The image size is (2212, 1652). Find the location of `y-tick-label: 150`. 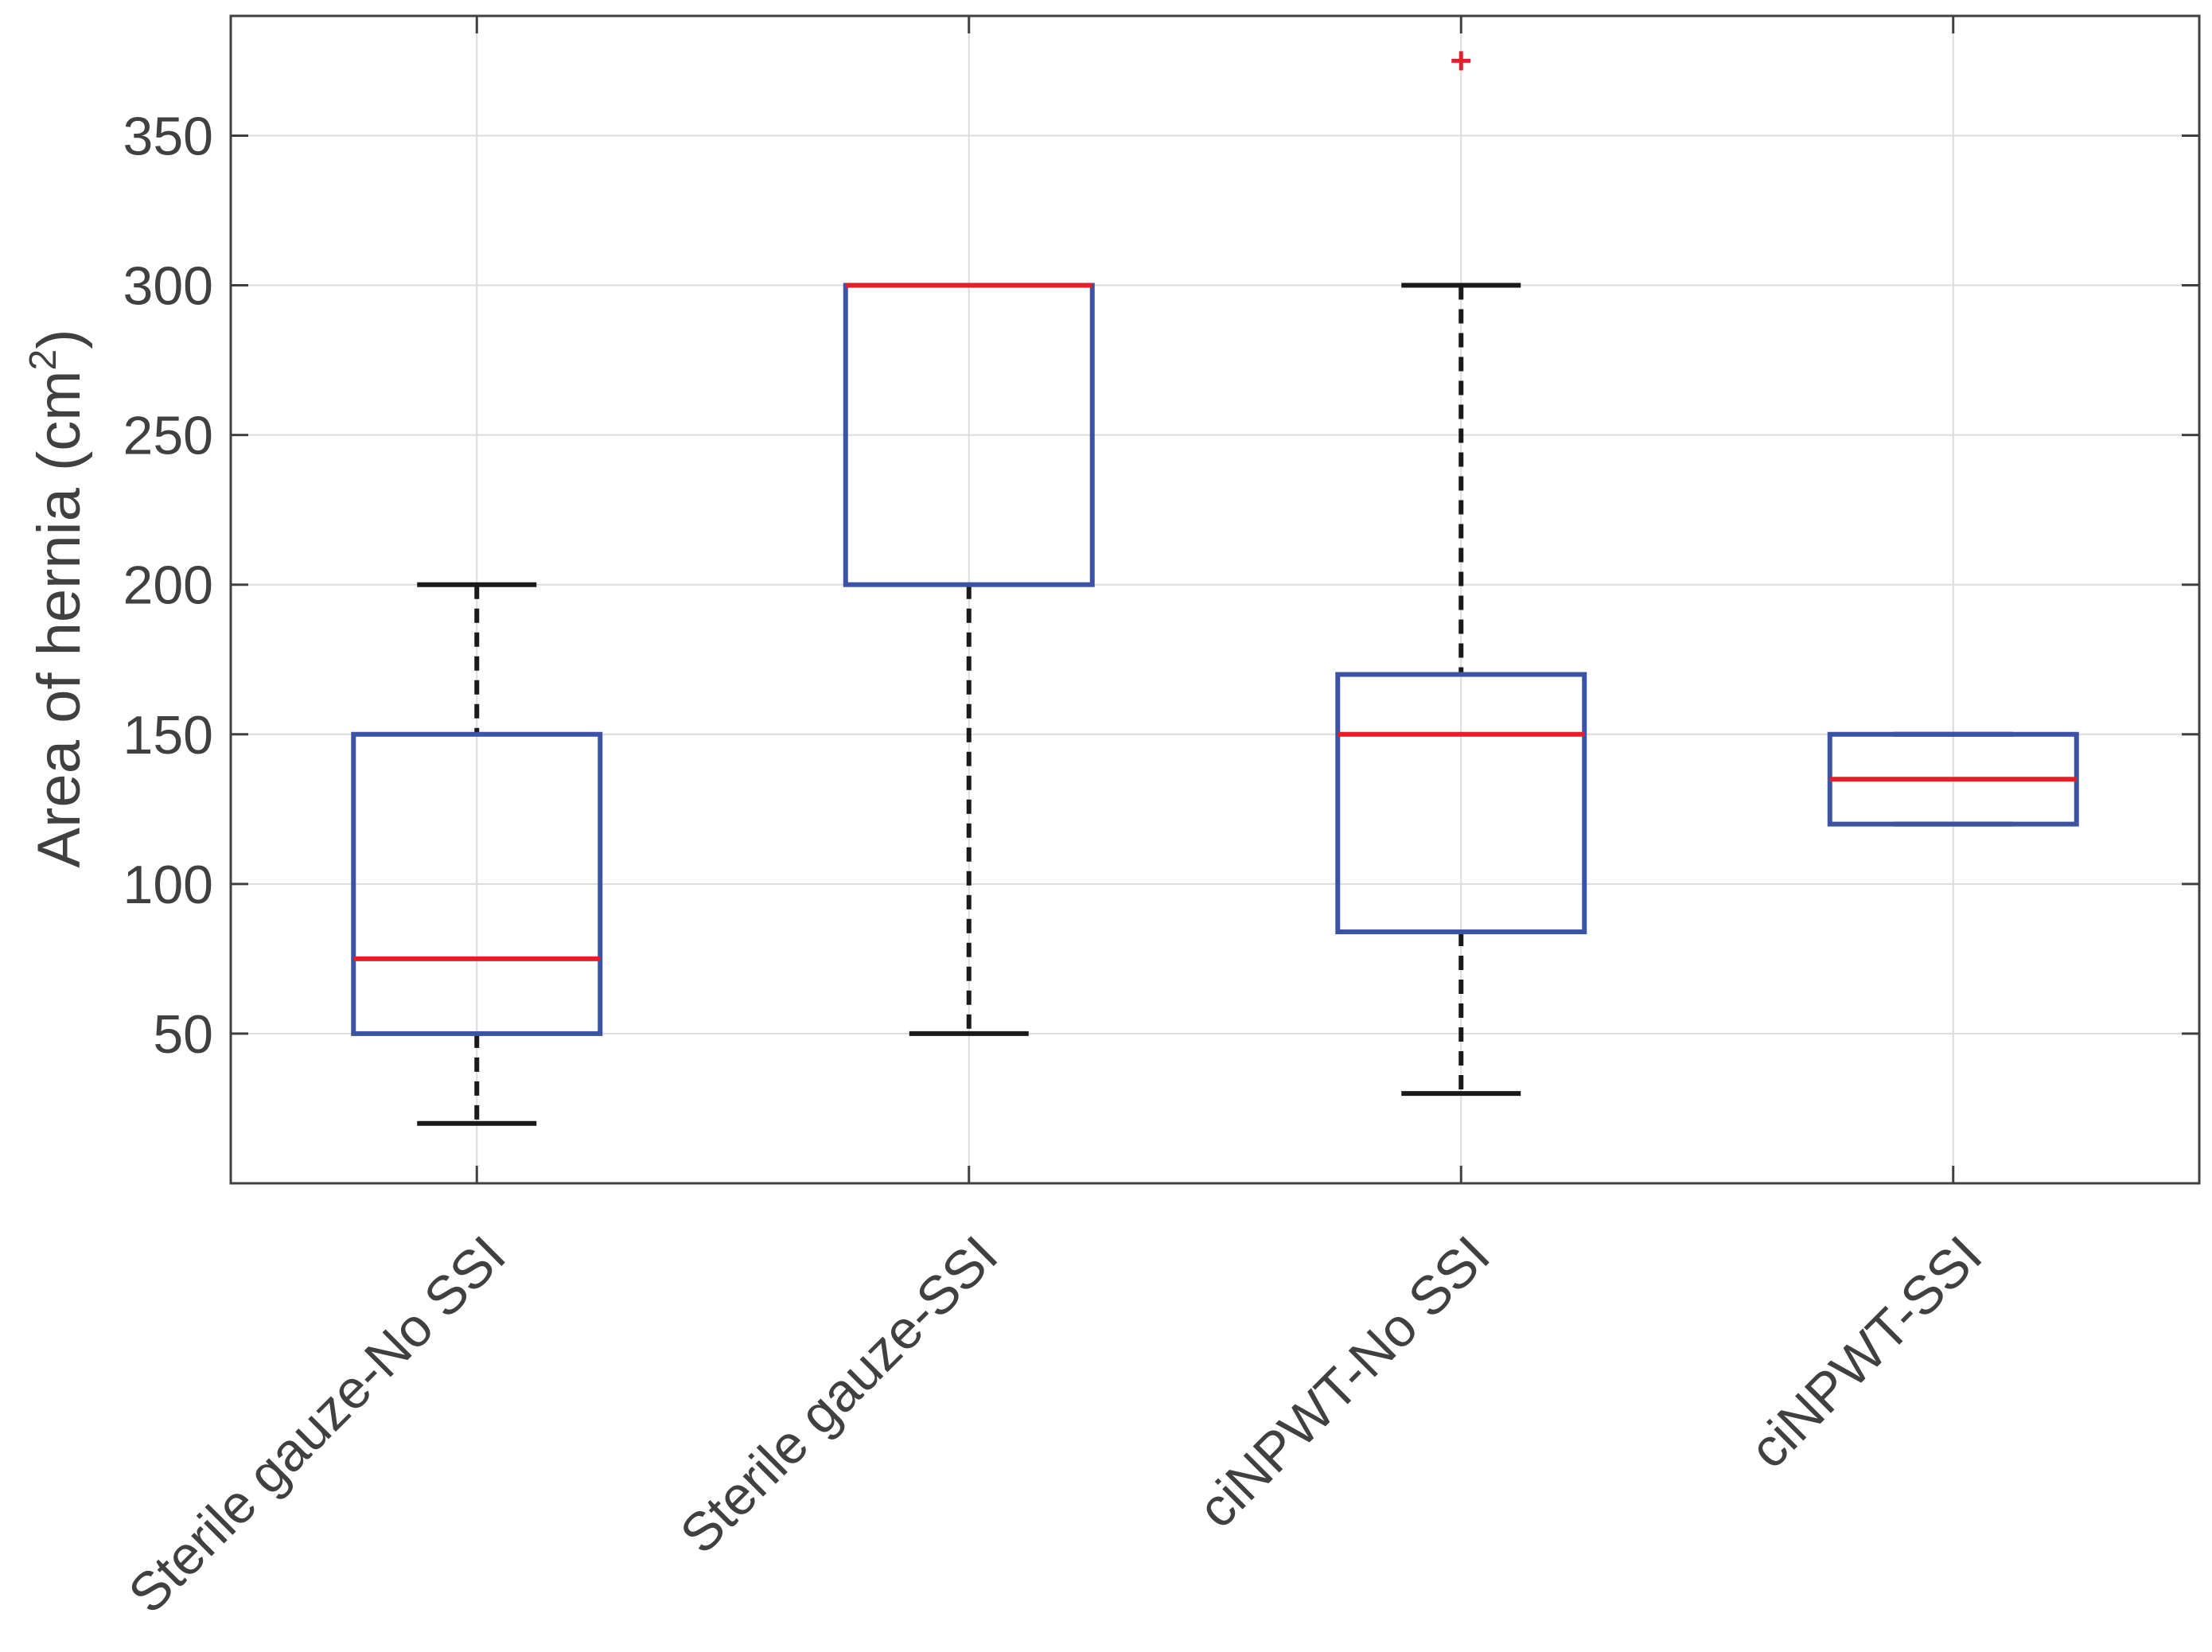

y-tick-label: 150 is located at coordinates (168, 735).